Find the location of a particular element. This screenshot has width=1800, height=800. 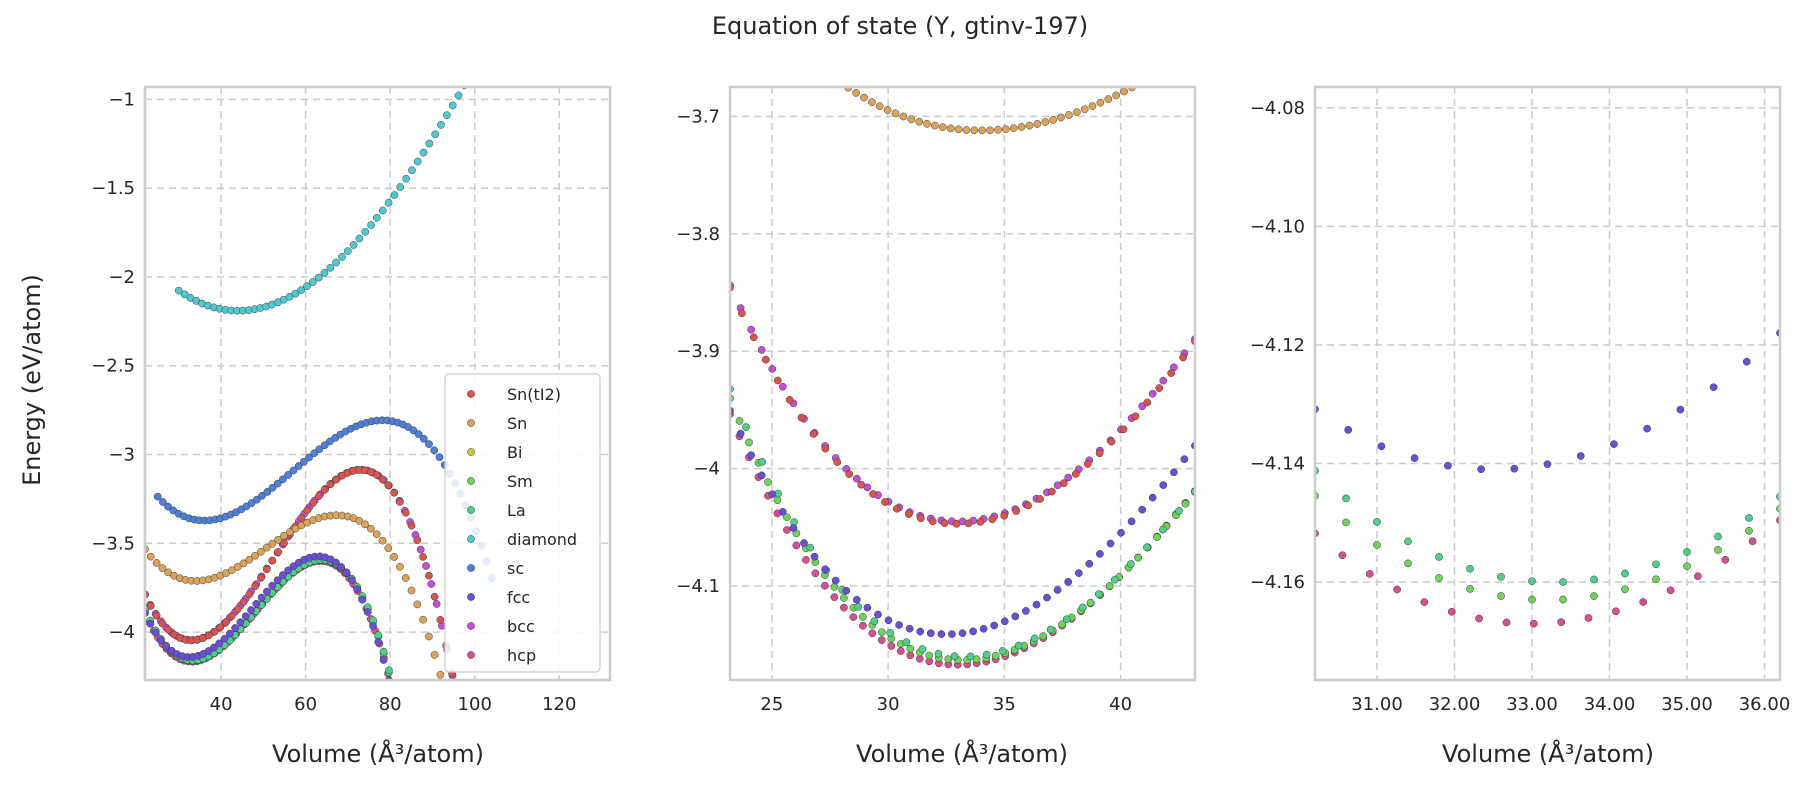

y-tick-label: −1 is located at coordinates (121, 99).